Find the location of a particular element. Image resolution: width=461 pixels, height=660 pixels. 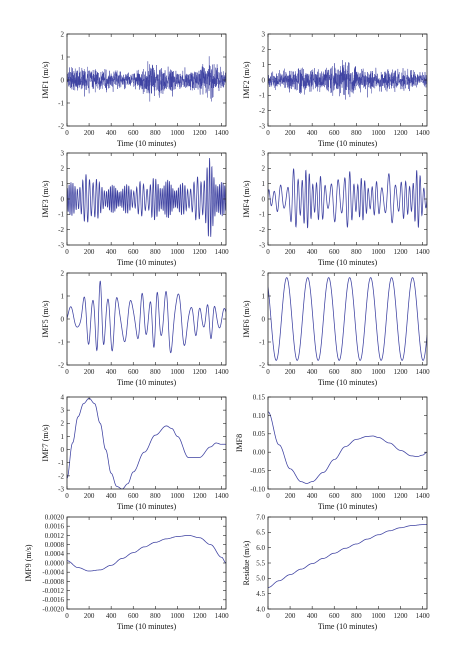

imf2-x-tick-label: 600 is located at coordinates (334, 133).